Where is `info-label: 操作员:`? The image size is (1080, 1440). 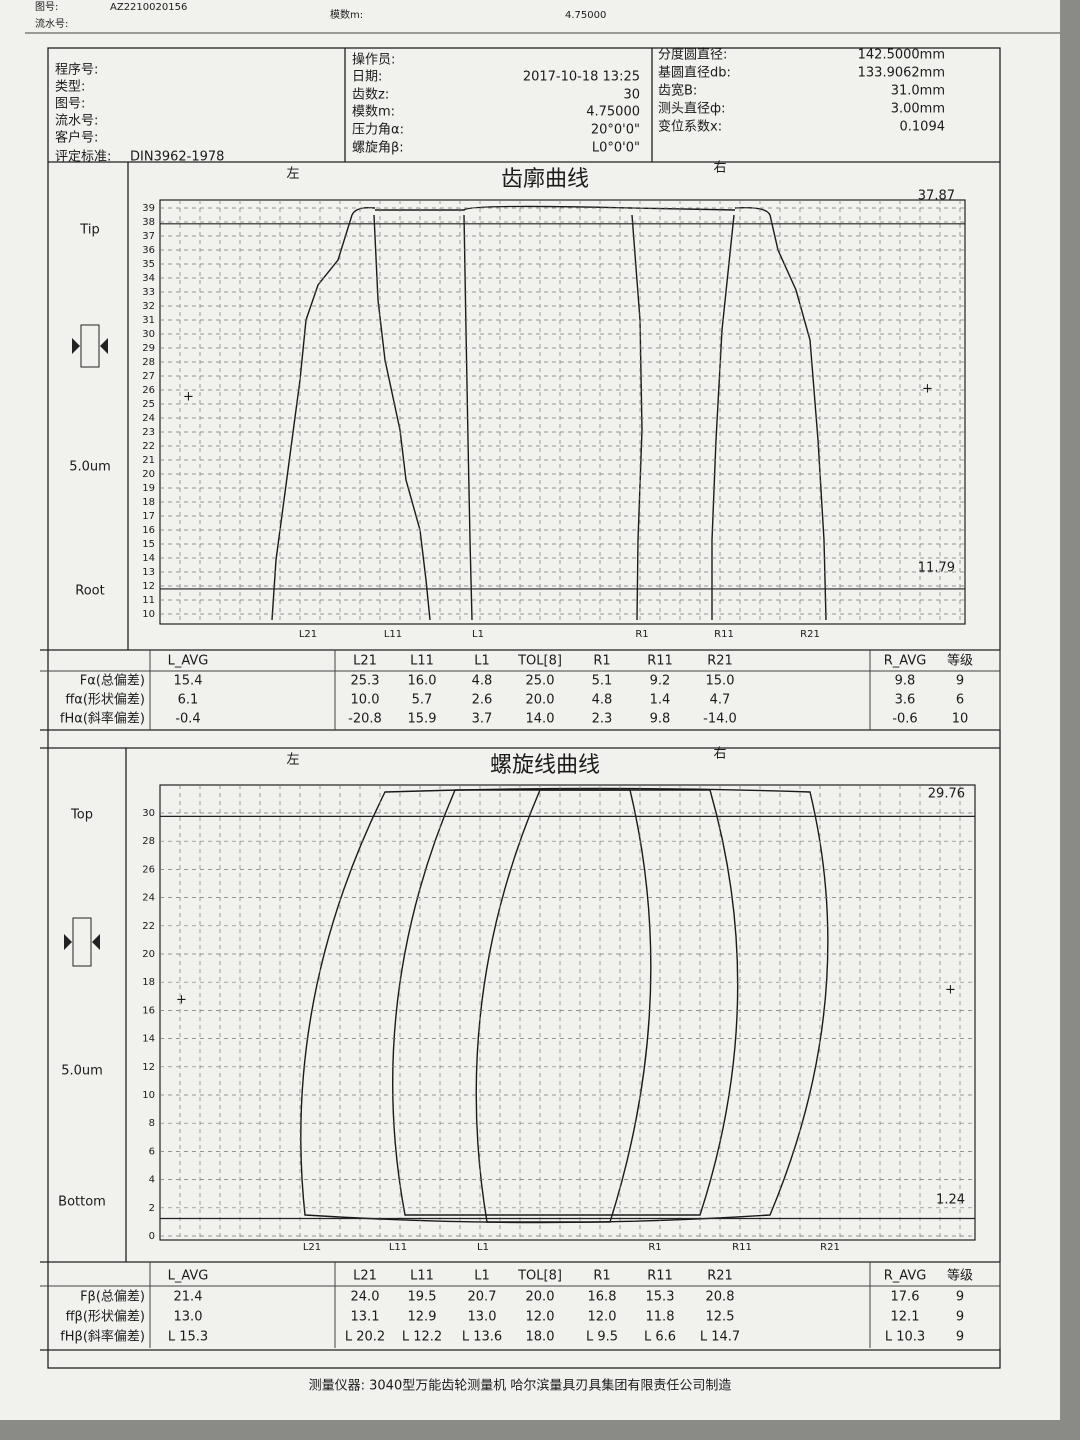 info-label: 操作员: is located at coordinates (373, 60).